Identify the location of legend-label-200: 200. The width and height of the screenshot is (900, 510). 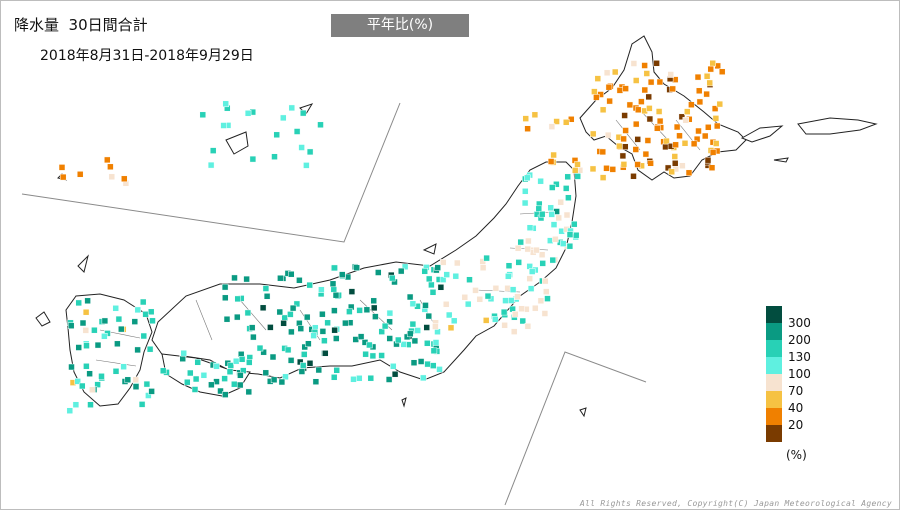
(799, 340).